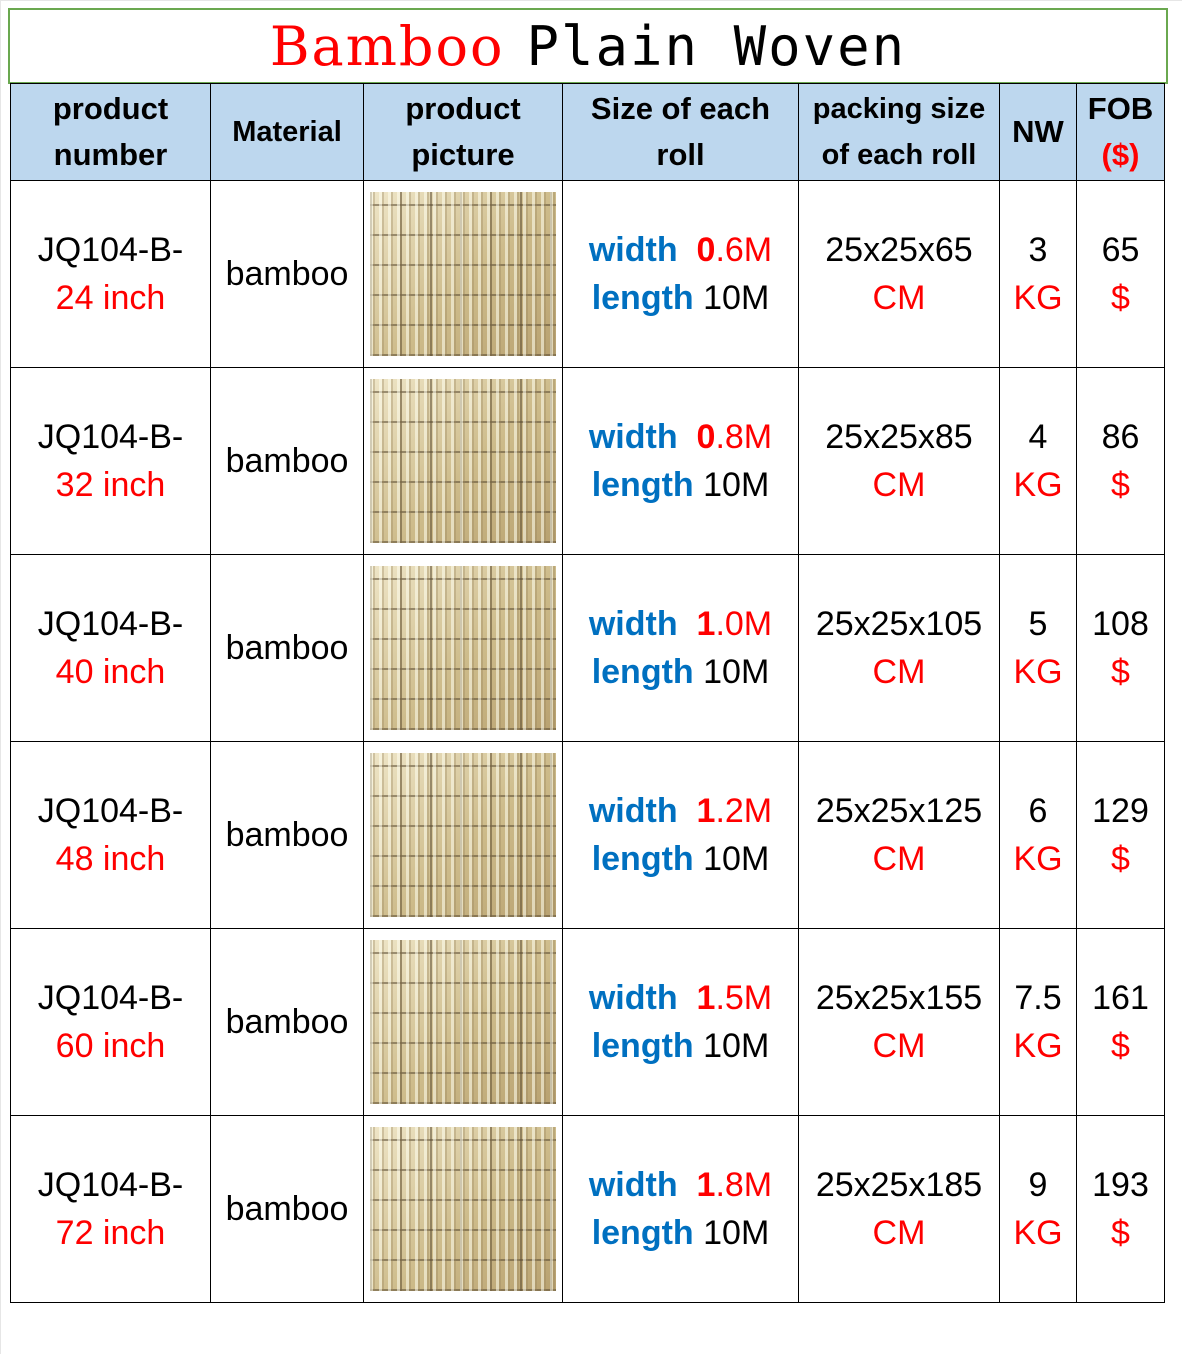 The image size is (1182, 1354). Describe the element at coordinates (287, 132) in the screenshot. I see `header-material: Material` at that location.